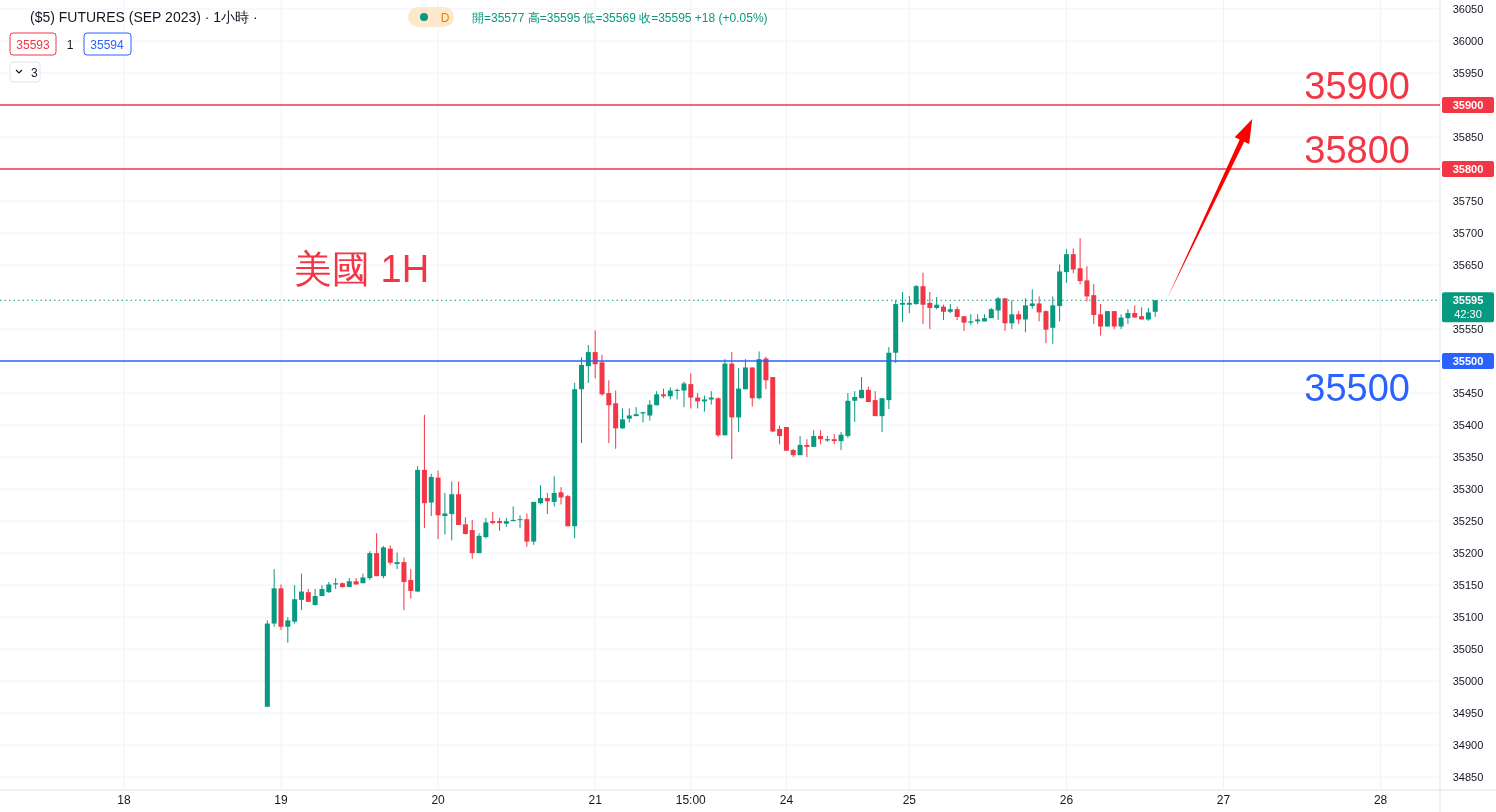 This screenshot has width=1496, height=812. I want to click on x-tick-label: 15:00, so click(691, 800).